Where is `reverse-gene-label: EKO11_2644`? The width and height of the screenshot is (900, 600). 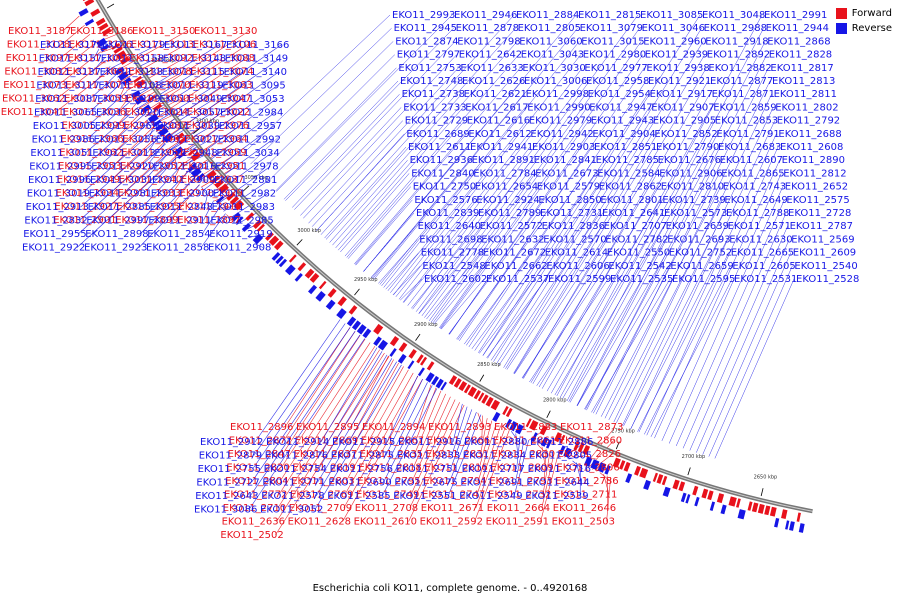
reverse-gene-label: EKO11_2644 is located at coordinates (557, 483).